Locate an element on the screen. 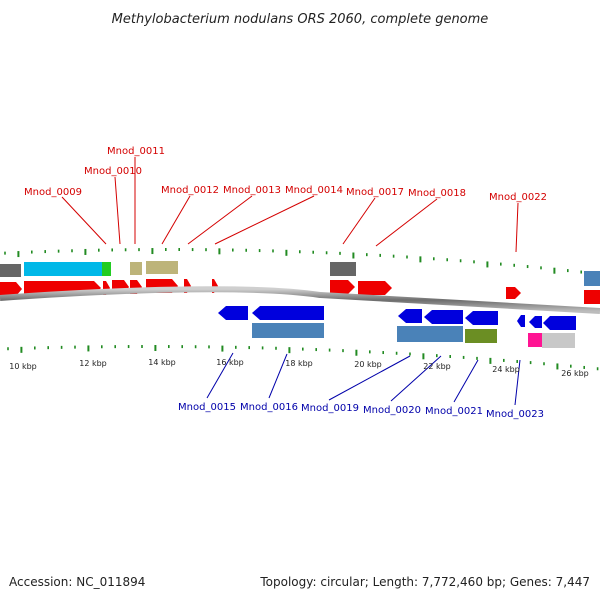  kbp-label: 16 kbp is located at coordinates (230, 362).